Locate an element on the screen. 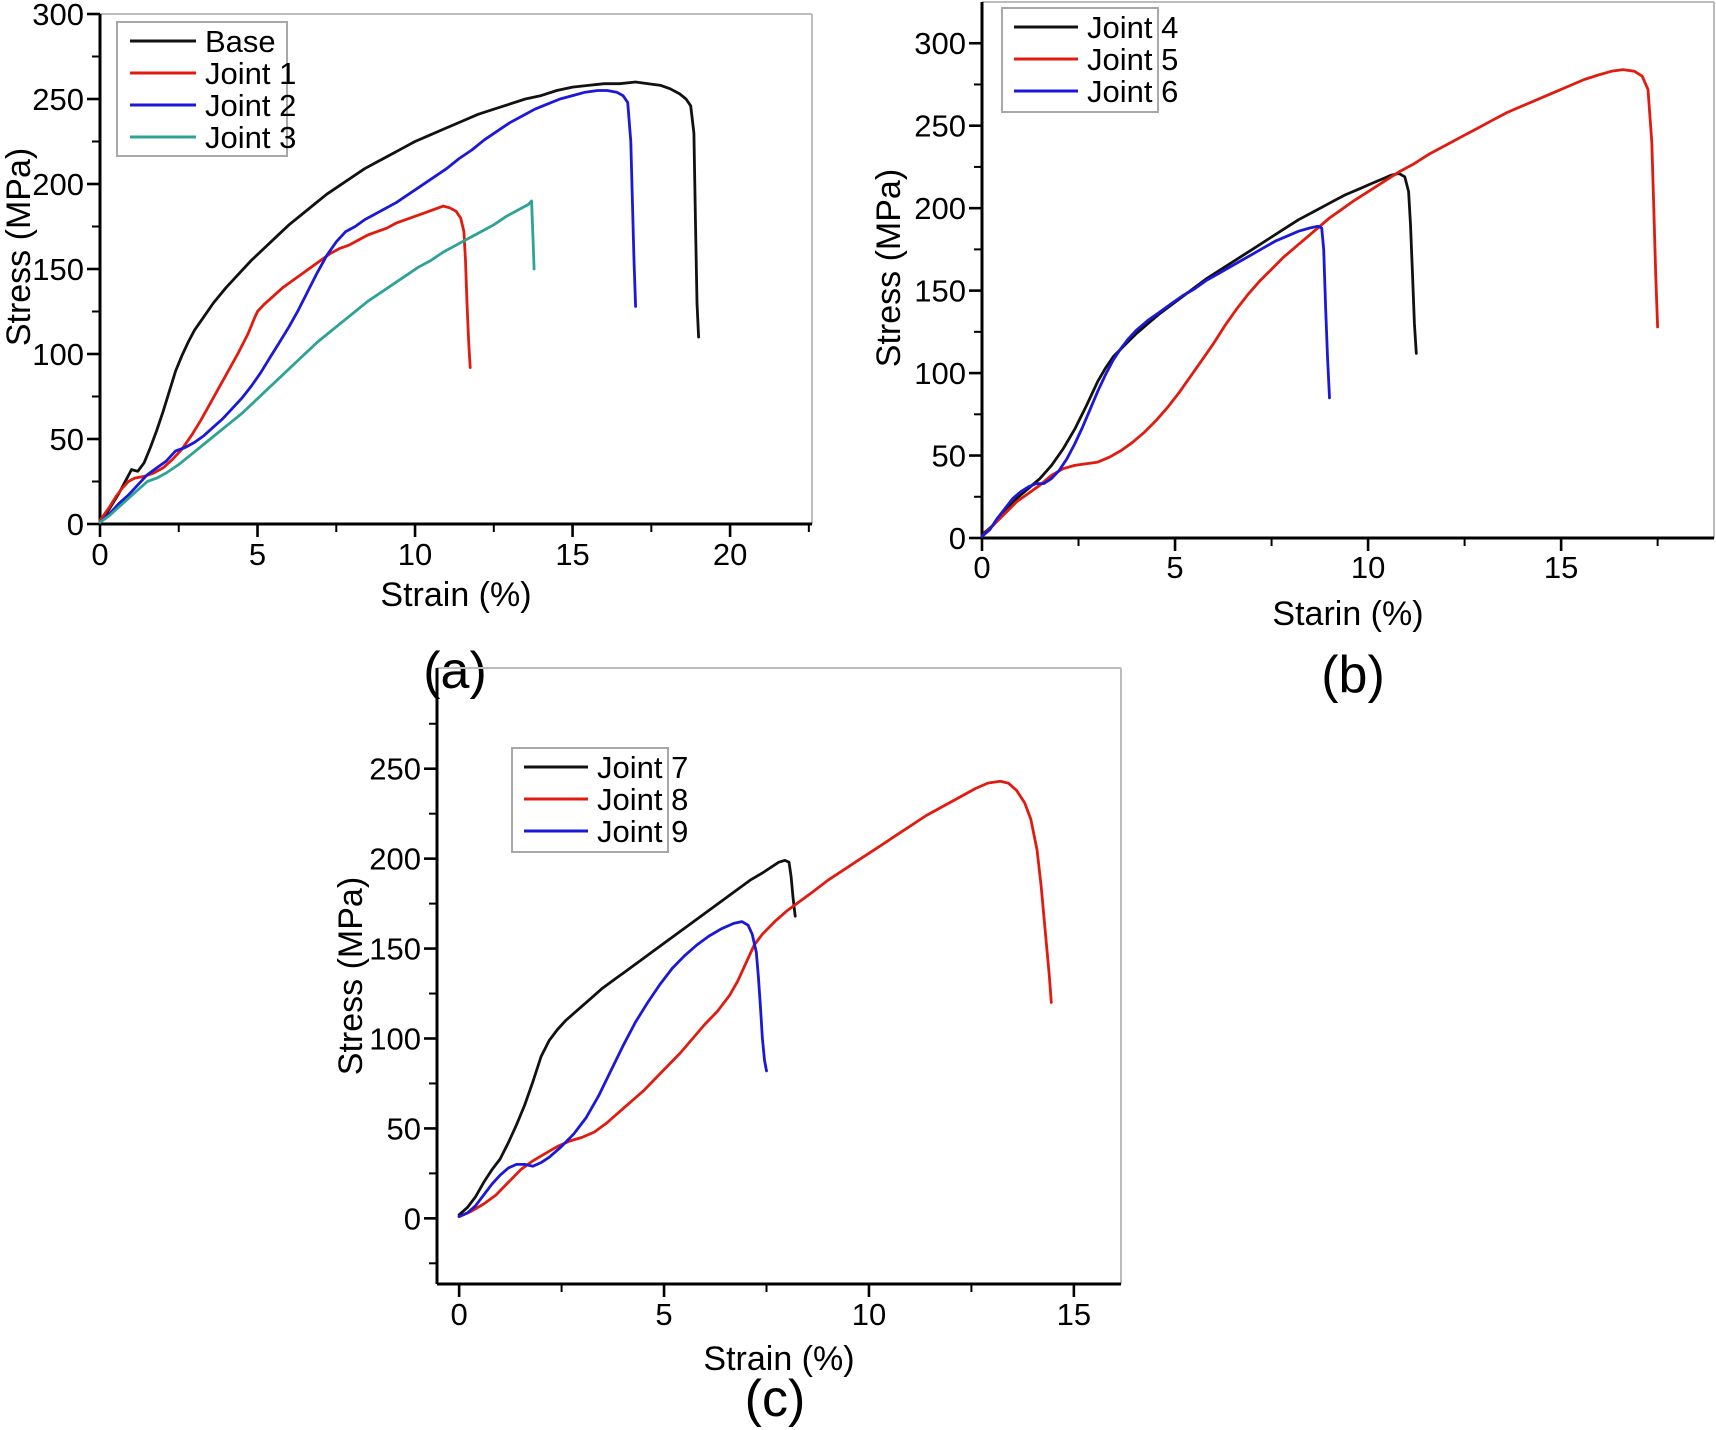 This screenshot has height=1430, width=1716. legend-label-joint-8: Joint 8 is located at coordinates (642, 799).